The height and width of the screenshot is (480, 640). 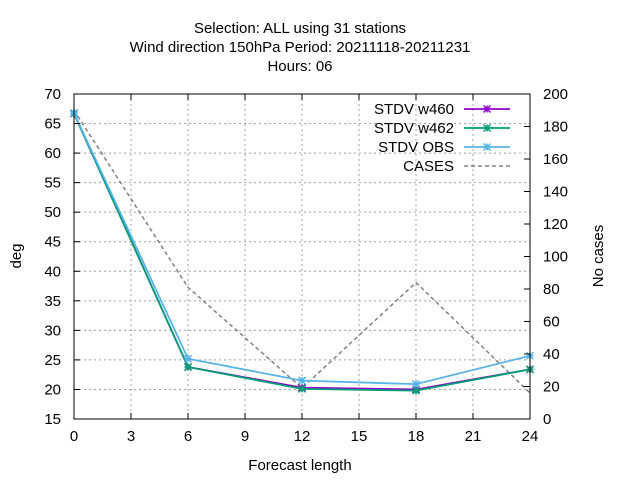 What do you see at coordinates (52, 242) in the screenshot?
I see `y-tick-label: 45` at bounding box center [52, 242].